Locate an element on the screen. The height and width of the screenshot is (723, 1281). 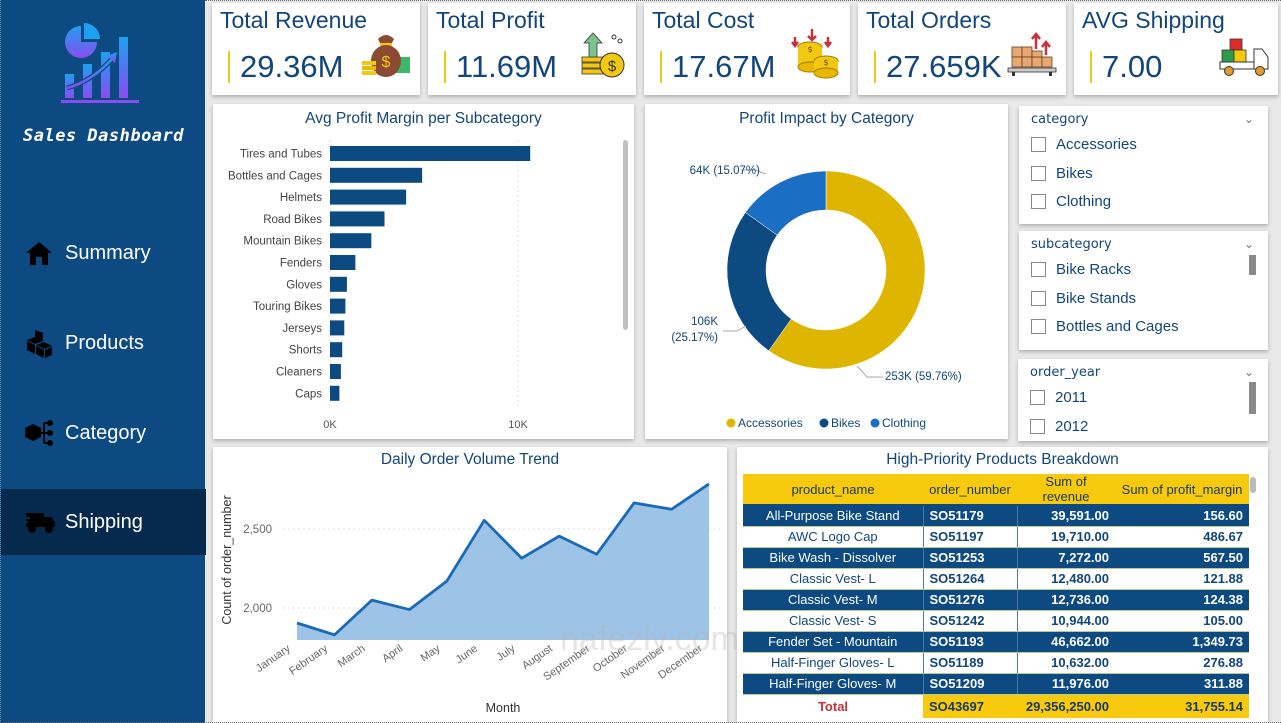
product-name-cell: All-Purpose Bike Stand is located at coordinates (833, 516).